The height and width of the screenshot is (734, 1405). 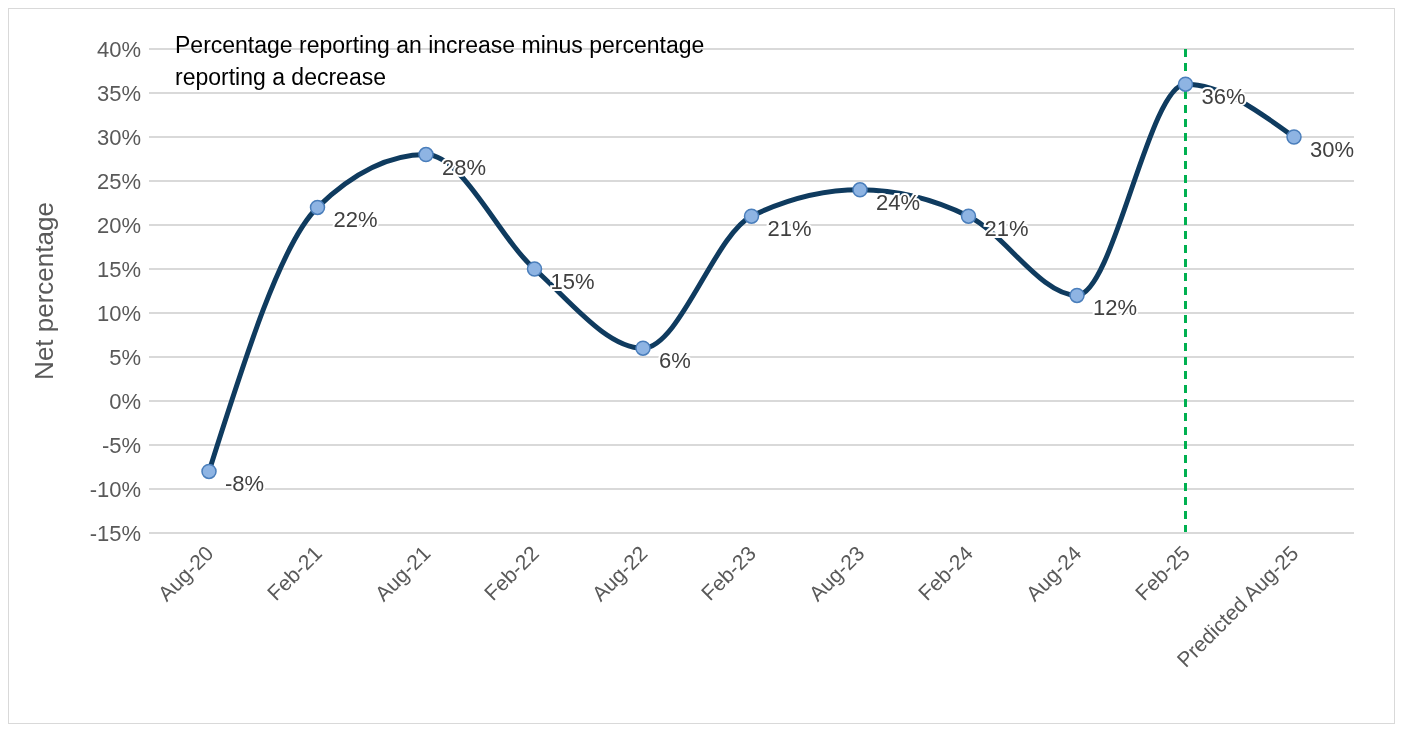 What do you see at coordinates (118, 181) in the screenshot?
I see `y-tick-label: 25%` at bounding box center [118, 181].